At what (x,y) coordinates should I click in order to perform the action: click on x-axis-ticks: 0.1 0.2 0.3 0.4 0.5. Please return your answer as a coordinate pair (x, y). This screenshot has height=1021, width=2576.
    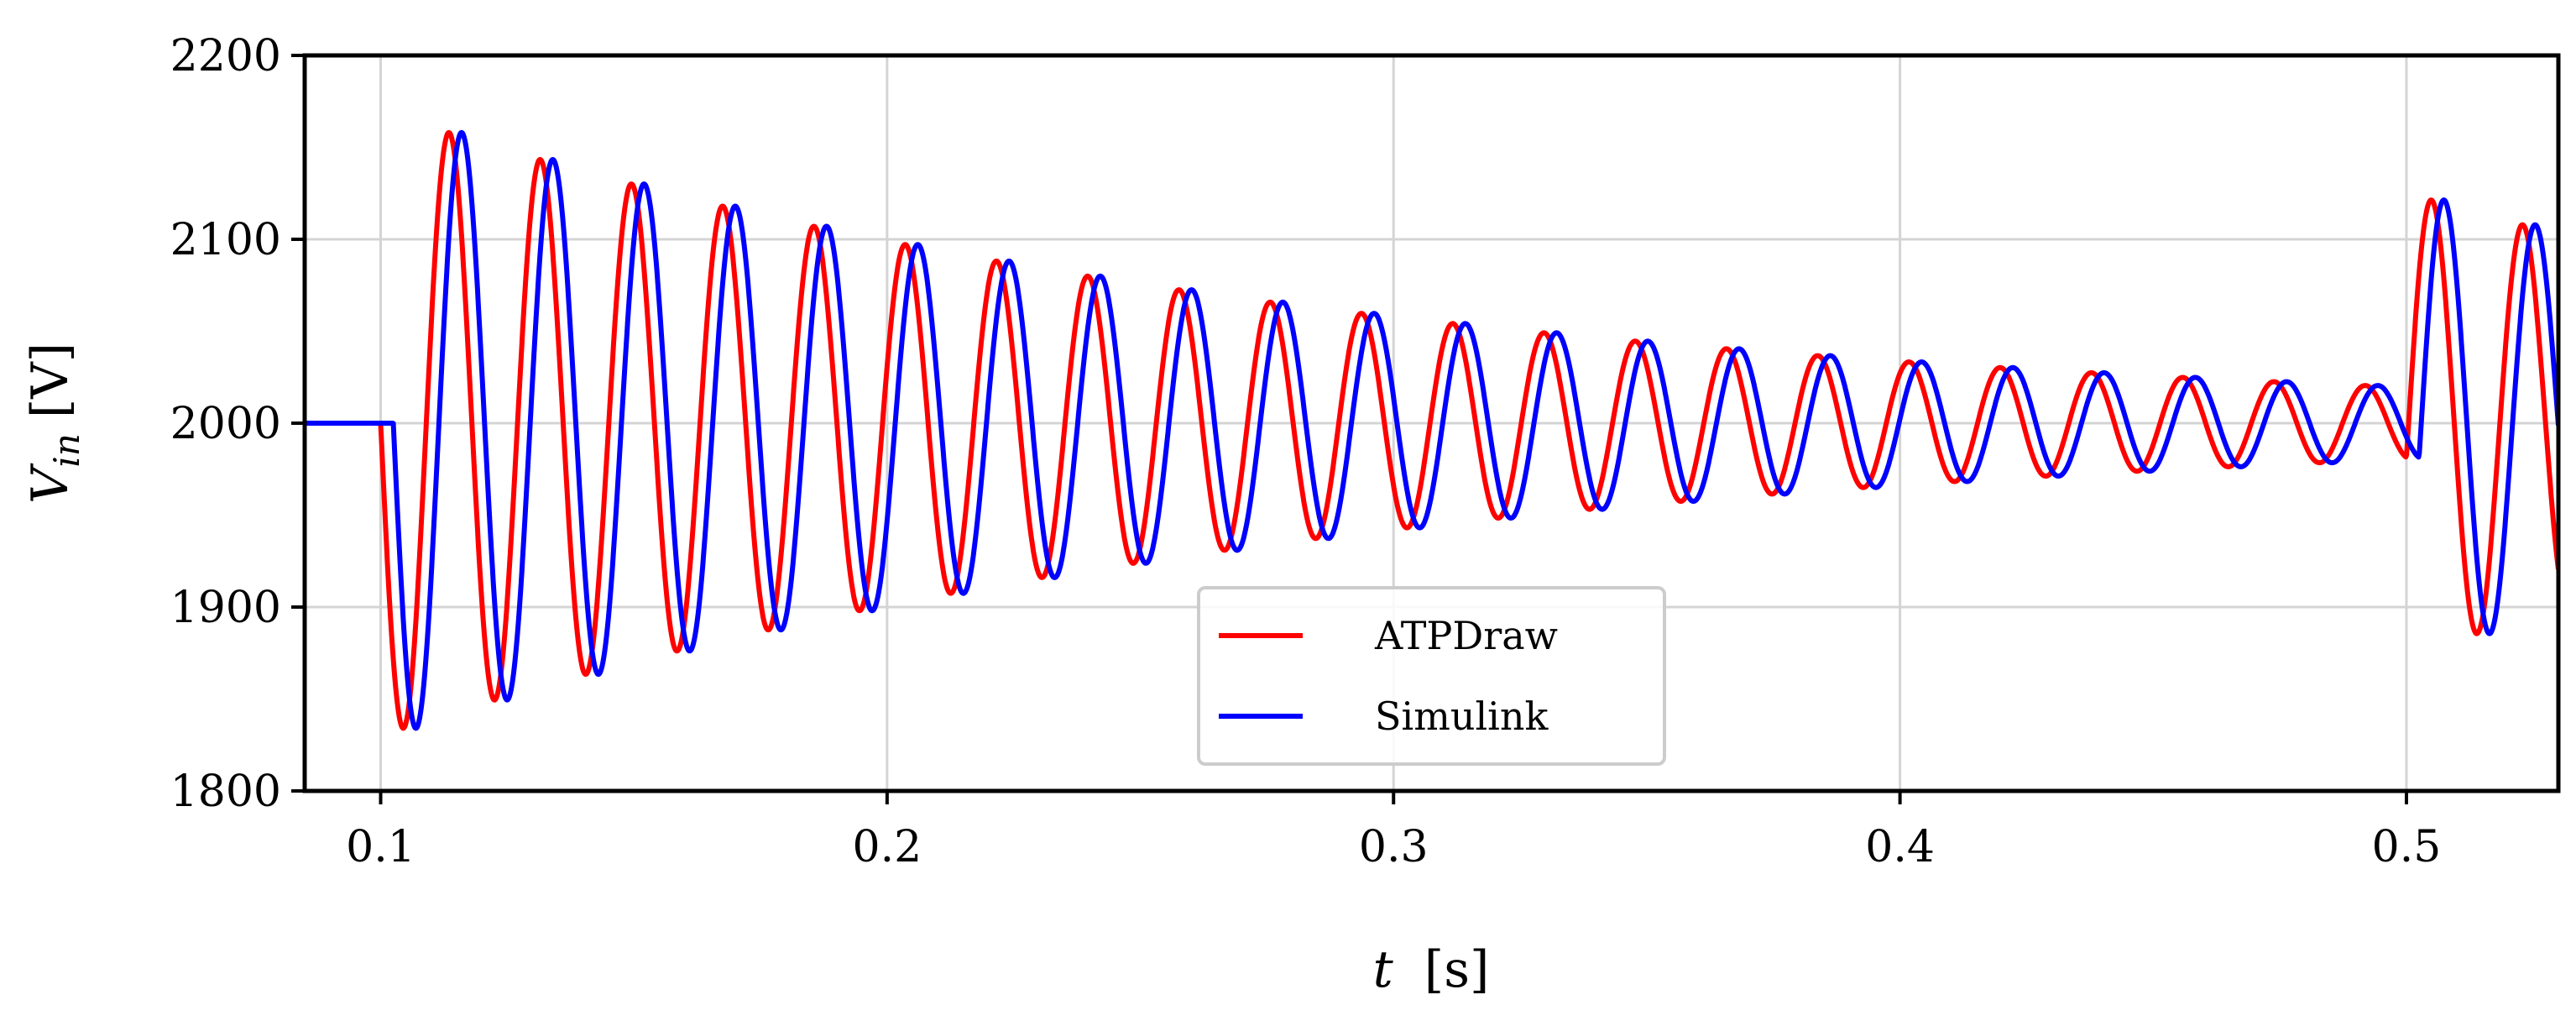
    Looking at the image, I should click on (1393, 832).